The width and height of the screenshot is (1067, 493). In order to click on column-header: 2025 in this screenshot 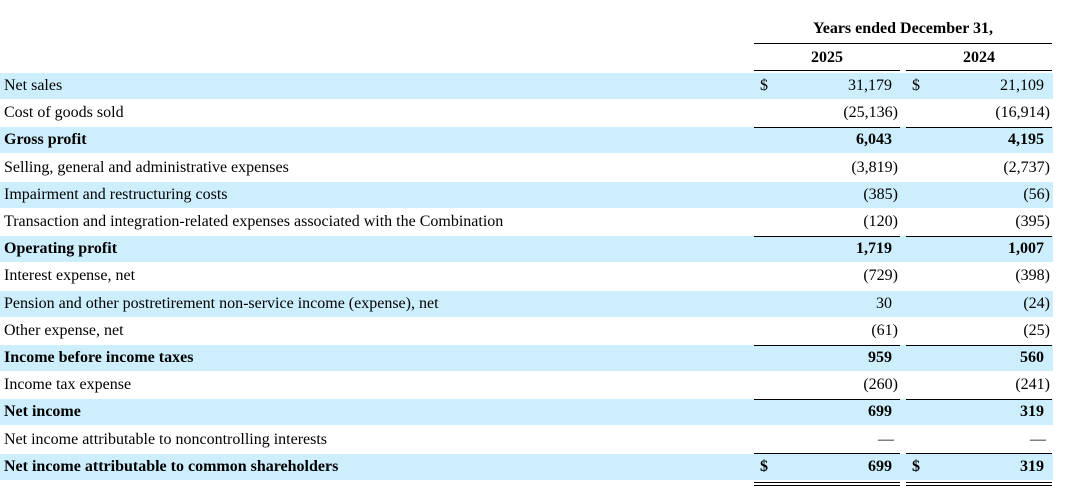, I will do `click(827, 57)`.